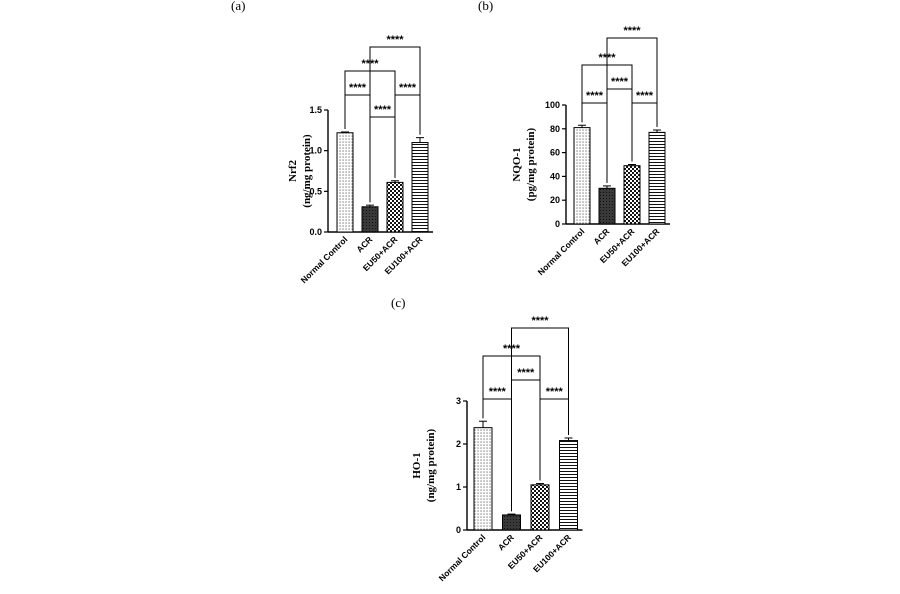 This screenshot has height=594, width=900. I want to click on y-tick-label: 40, so click(555, 176).